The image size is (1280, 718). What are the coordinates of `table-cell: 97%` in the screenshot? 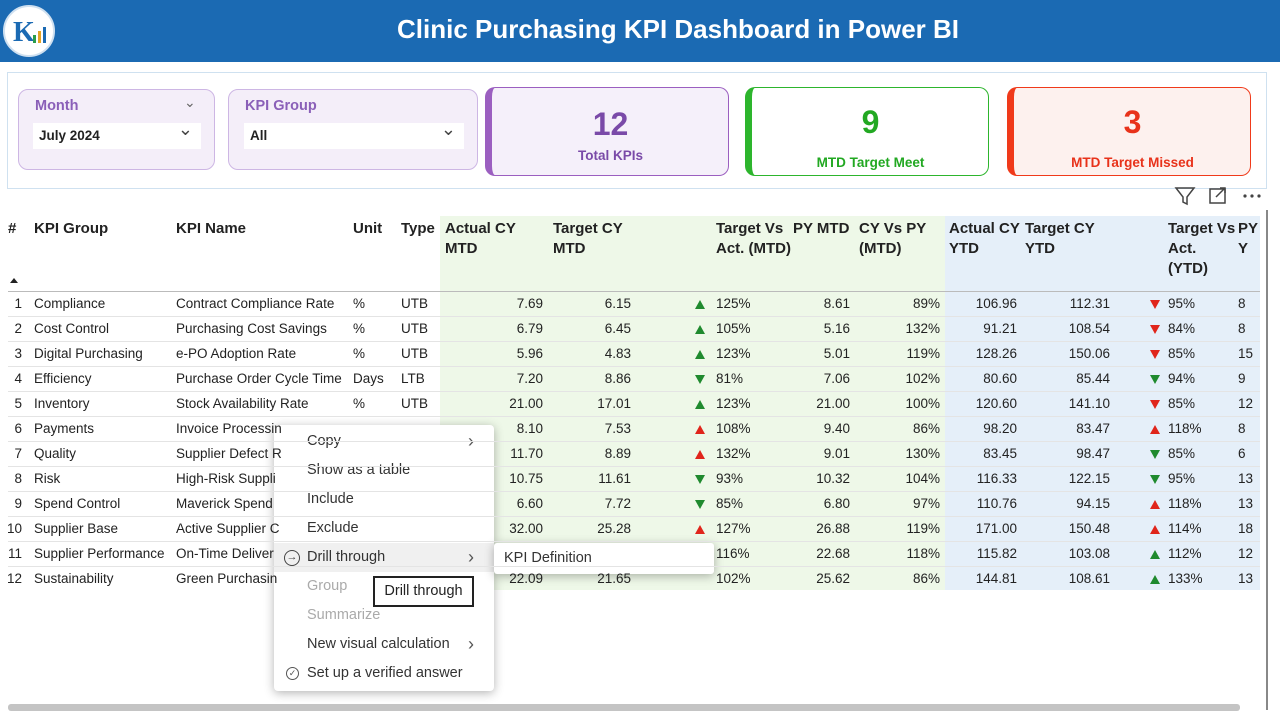 It's located at (926, 503).